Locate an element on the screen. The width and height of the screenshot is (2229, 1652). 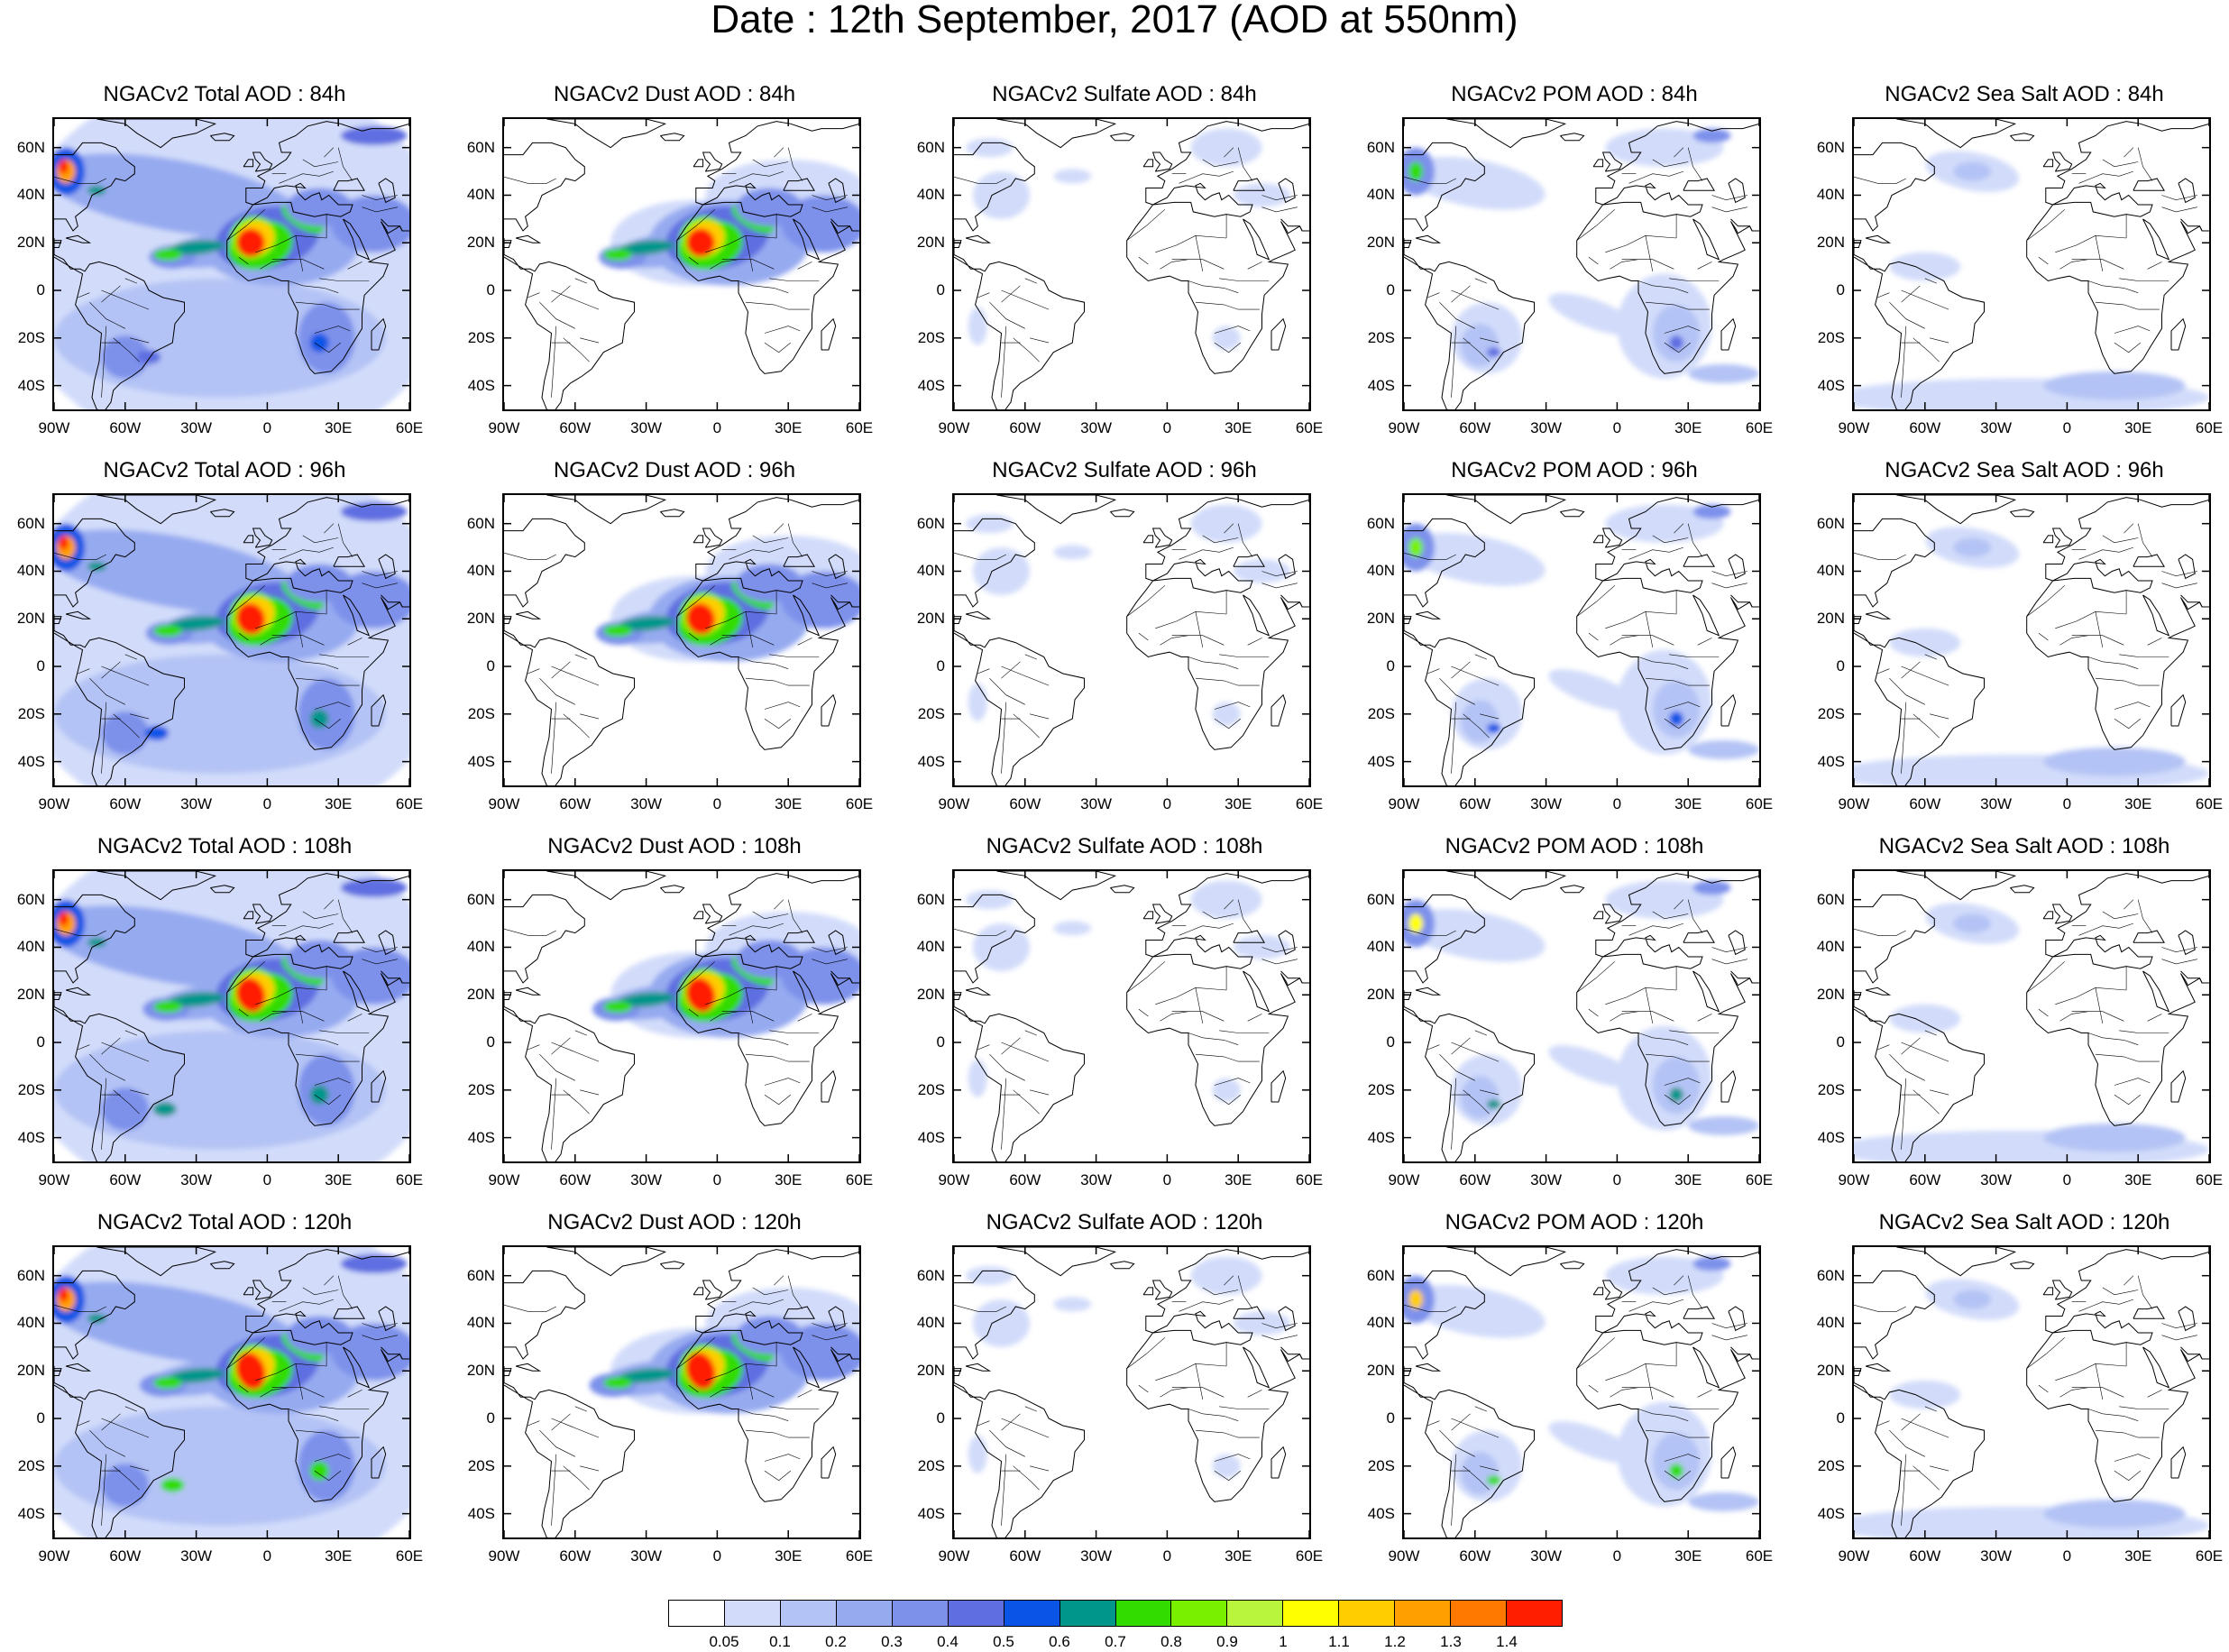
panel-title: NGACv2 Sulfate AOD : 120h is located at coordinates (1124, 1222).